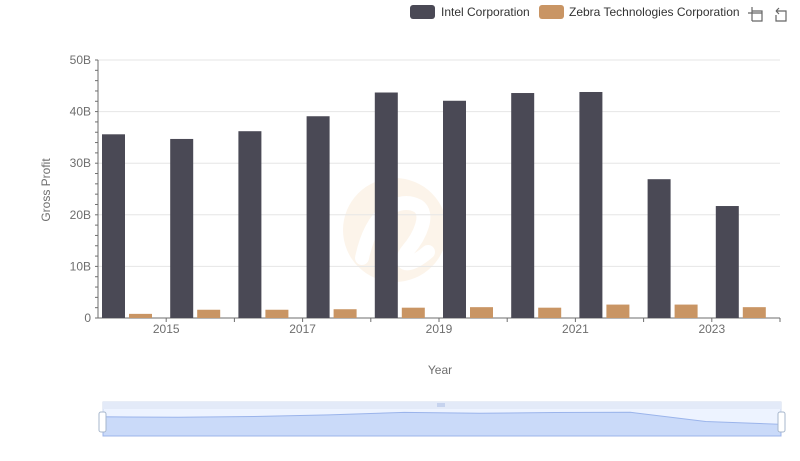  Describe the element at coordinates (84, 189) in the screenshot. I see `y-axis: 0 10B 20B 30B 40B 50B` at that location.